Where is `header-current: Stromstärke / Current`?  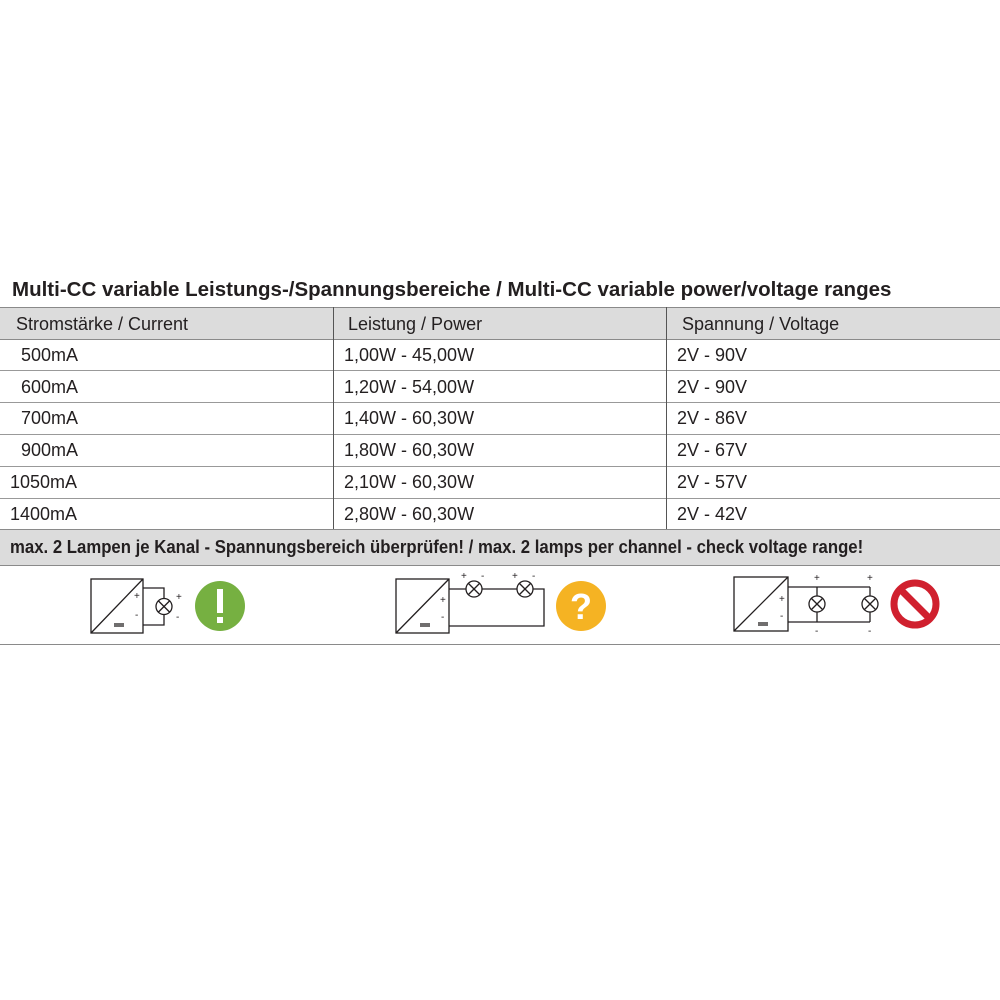 header-current: Stromstärke / Current is located at coordinates (102, 324).